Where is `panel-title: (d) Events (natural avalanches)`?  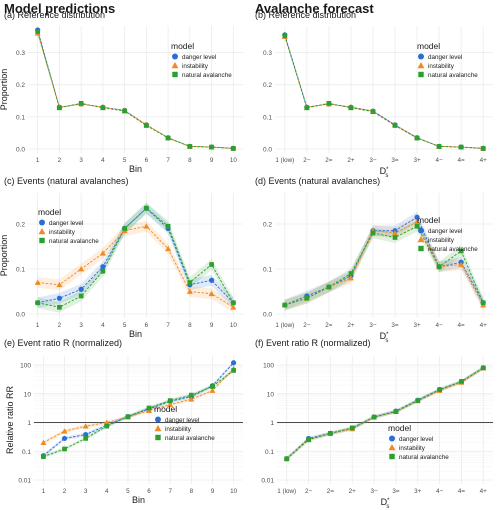 panel-title: (d) Events (natural avalanches) is located at coordinates (317, 181).